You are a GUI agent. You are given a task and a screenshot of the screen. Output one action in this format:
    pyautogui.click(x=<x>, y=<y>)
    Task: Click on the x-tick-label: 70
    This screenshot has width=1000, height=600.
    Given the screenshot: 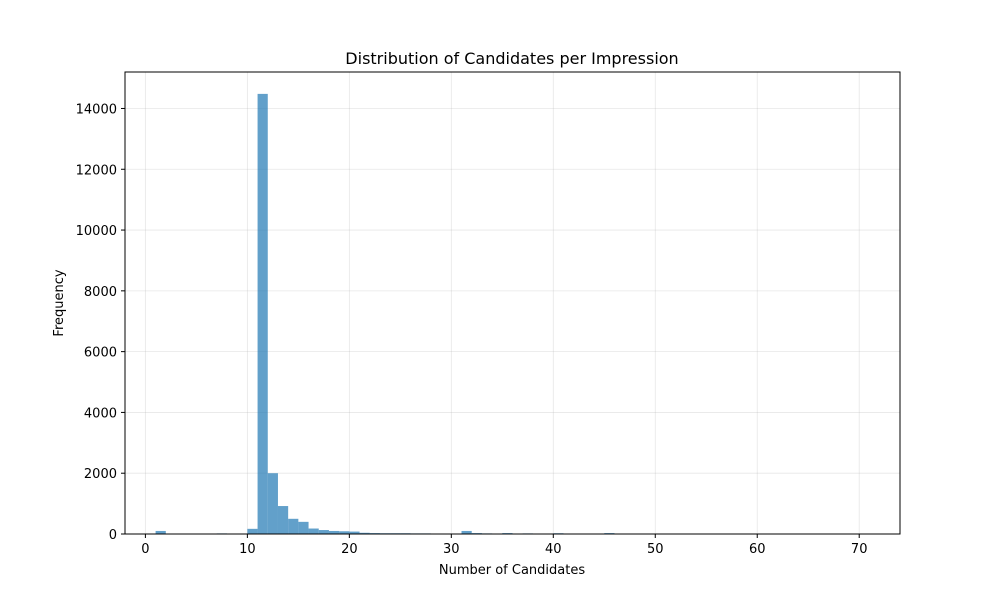 What is the action you would take?
    pyautogui.click(x=859, y=549)
    